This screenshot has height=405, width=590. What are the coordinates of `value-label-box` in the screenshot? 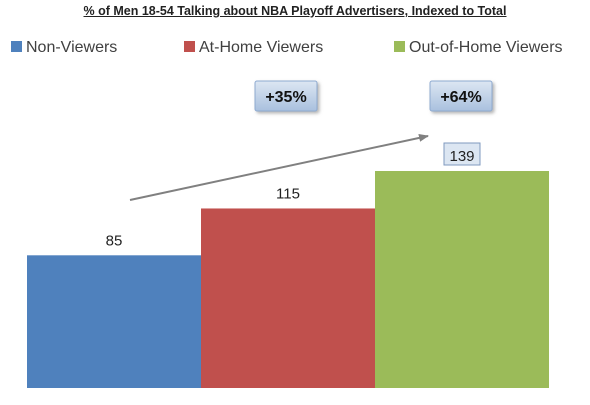 It's located at (462, 154).